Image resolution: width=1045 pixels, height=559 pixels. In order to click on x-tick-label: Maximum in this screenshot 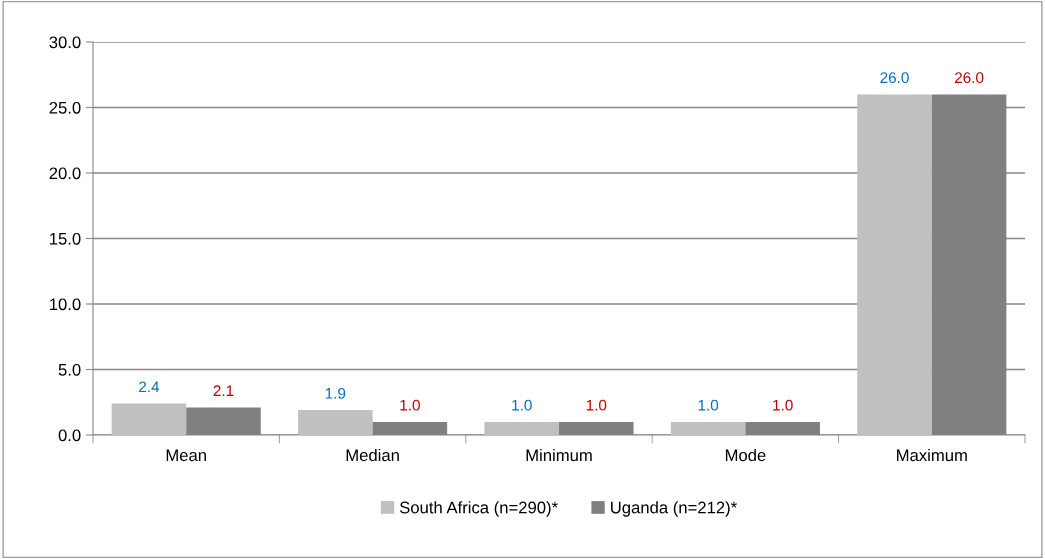, I will do `click(932, 455)`.